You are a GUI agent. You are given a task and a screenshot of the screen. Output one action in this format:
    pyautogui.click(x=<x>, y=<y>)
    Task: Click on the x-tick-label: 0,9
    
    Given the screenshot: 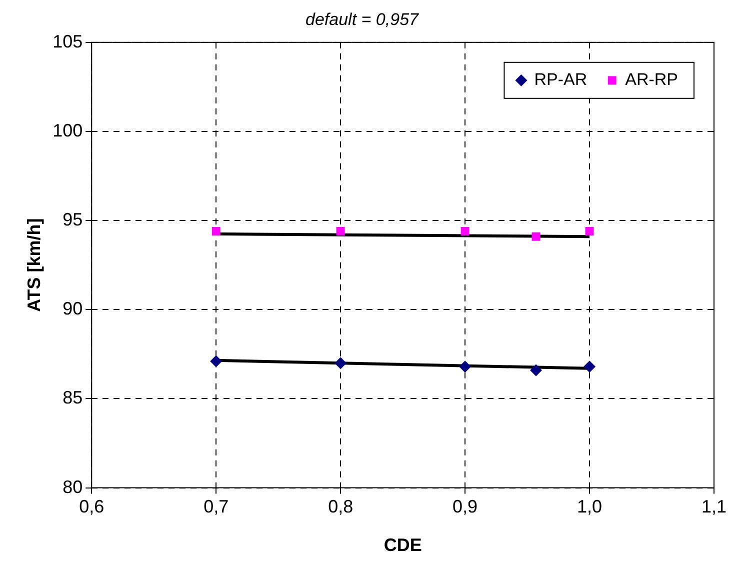 What is the action you would take?
    pyautogui.click(x=465, y=506)
    